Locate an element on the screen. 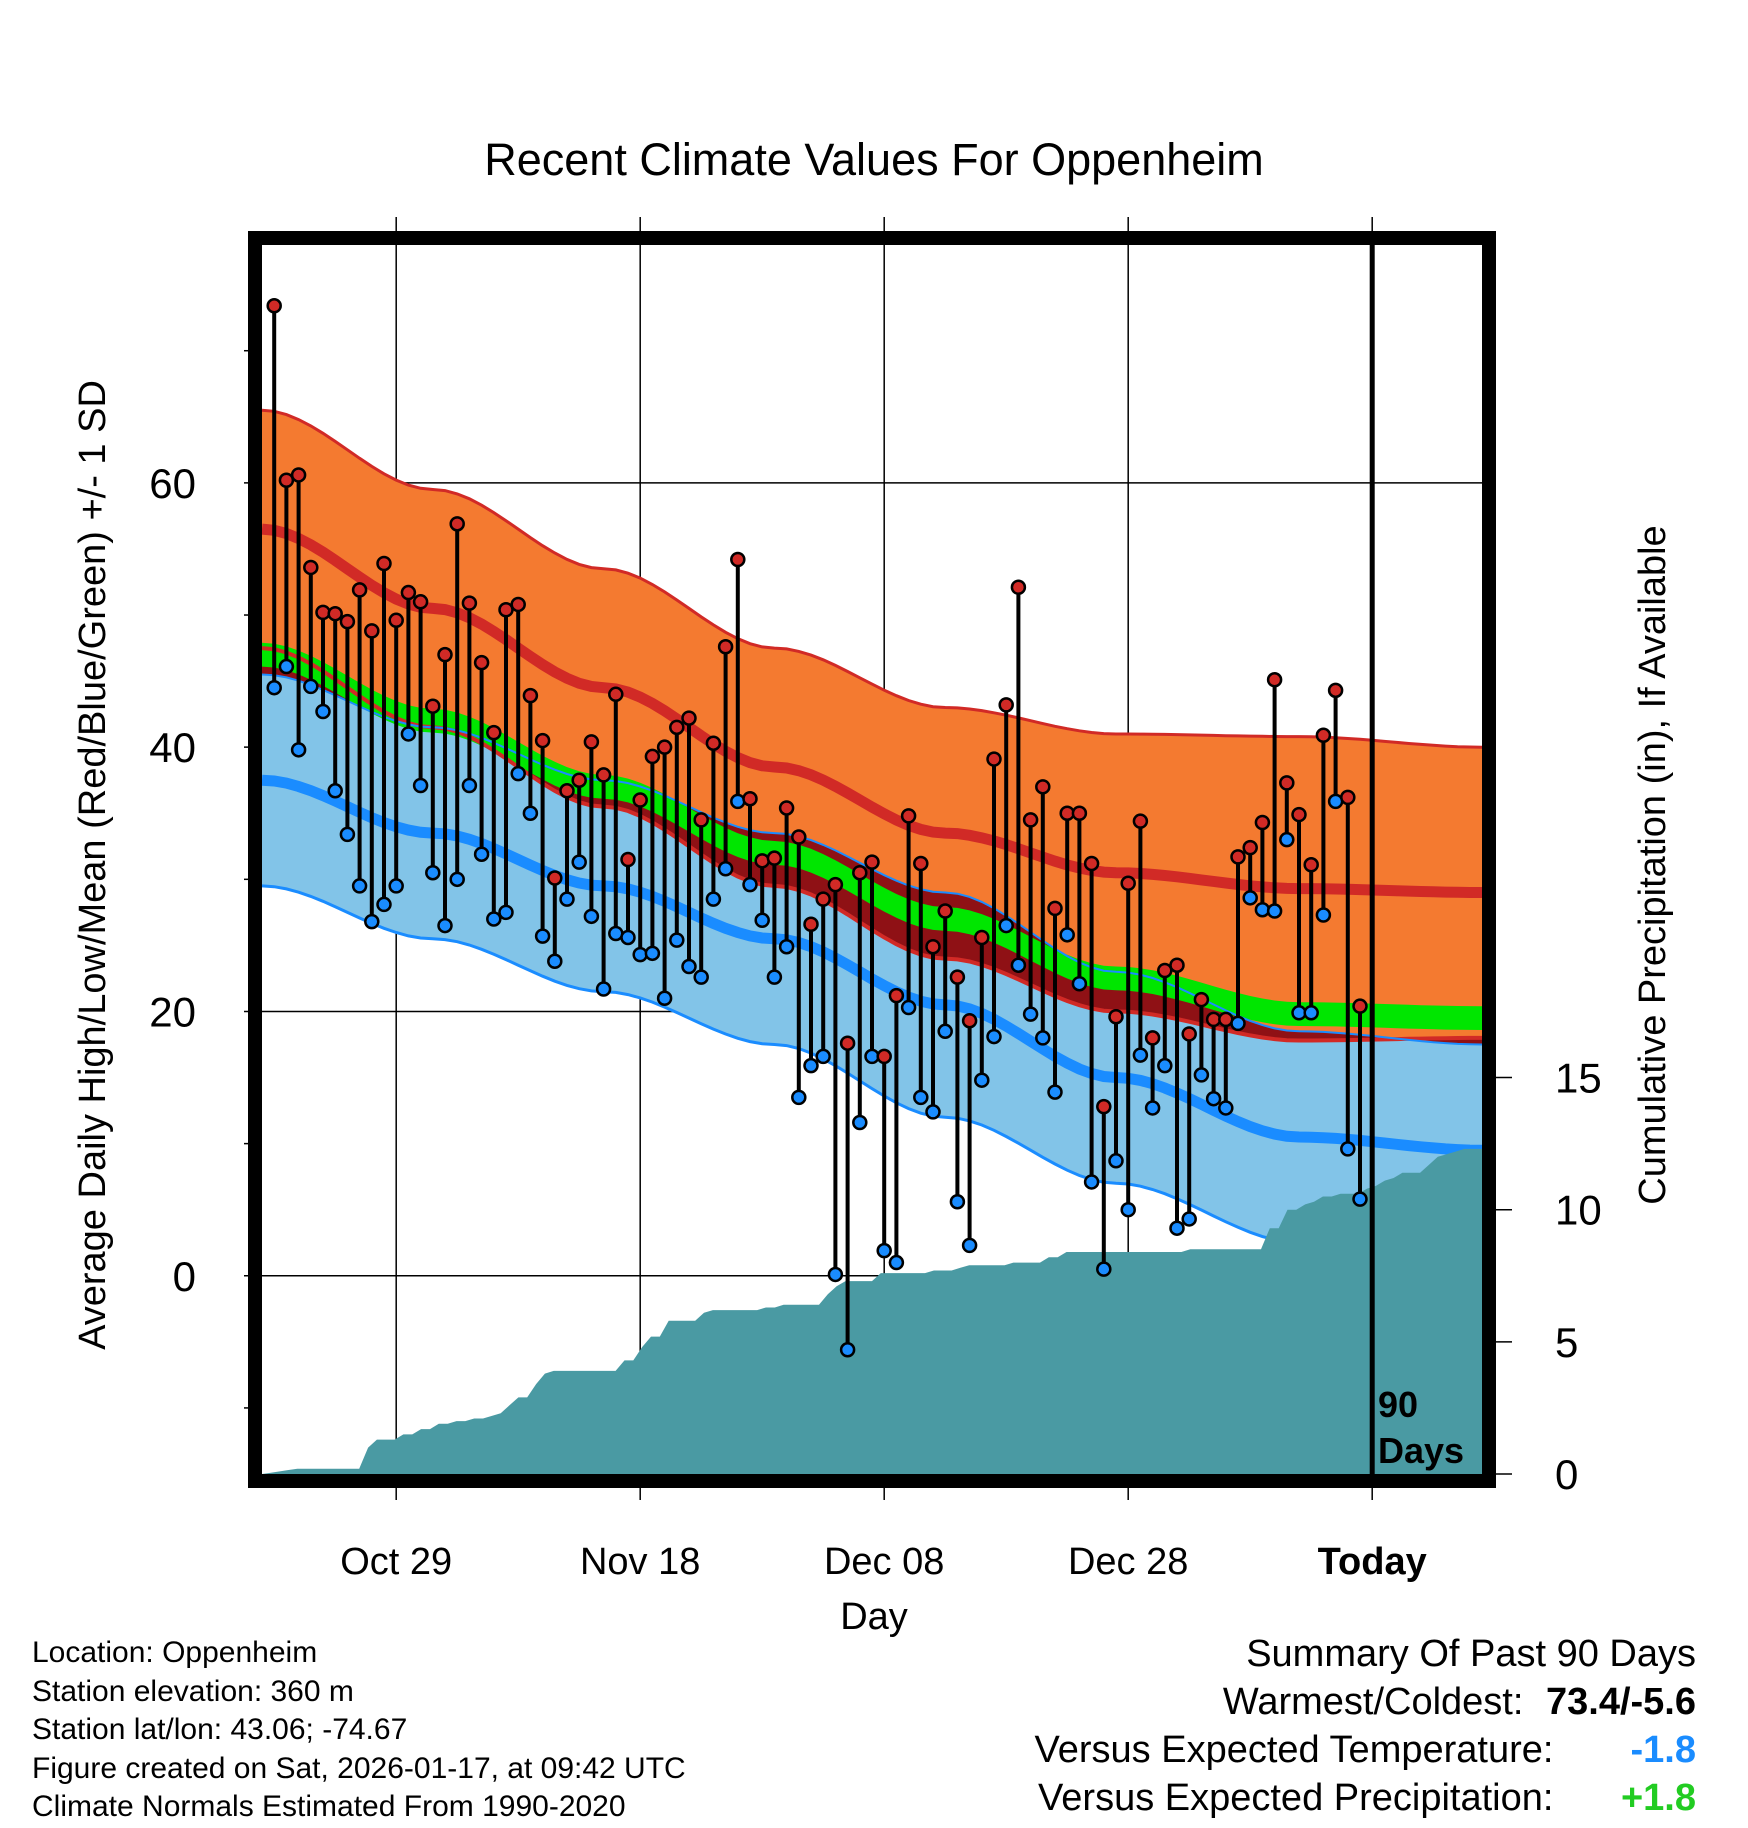  precip-row: Versus Expected Precipitation: +1.8 is located at coordinates (1365, 1798).